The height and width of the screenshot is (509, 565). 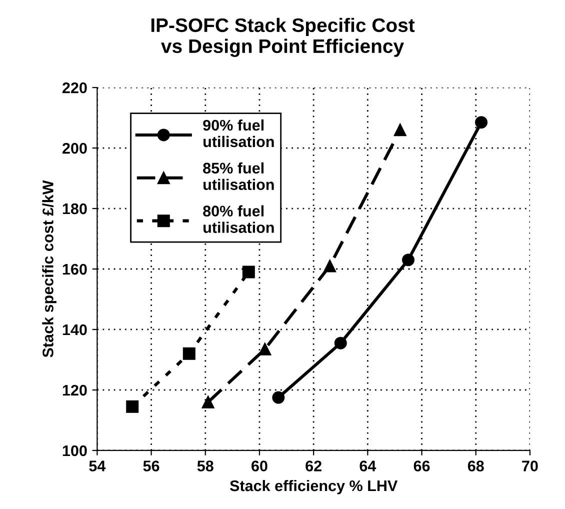 I want to click on x-tick-label: 58, so click(x=205, y=466).